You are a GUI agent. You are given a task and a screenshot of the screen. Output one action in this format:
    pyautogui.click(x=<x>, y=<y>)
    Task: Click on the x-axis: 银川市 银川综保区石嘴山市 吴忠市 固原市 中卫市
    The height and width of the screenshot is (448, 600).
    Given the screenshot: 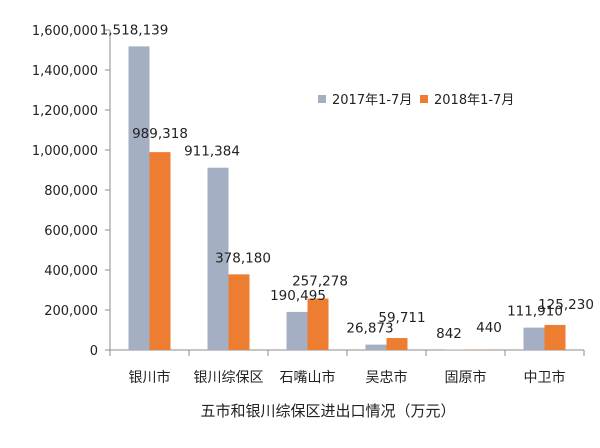 What is the action you would take?
    pyautogui.click(x=347, y=368)
    